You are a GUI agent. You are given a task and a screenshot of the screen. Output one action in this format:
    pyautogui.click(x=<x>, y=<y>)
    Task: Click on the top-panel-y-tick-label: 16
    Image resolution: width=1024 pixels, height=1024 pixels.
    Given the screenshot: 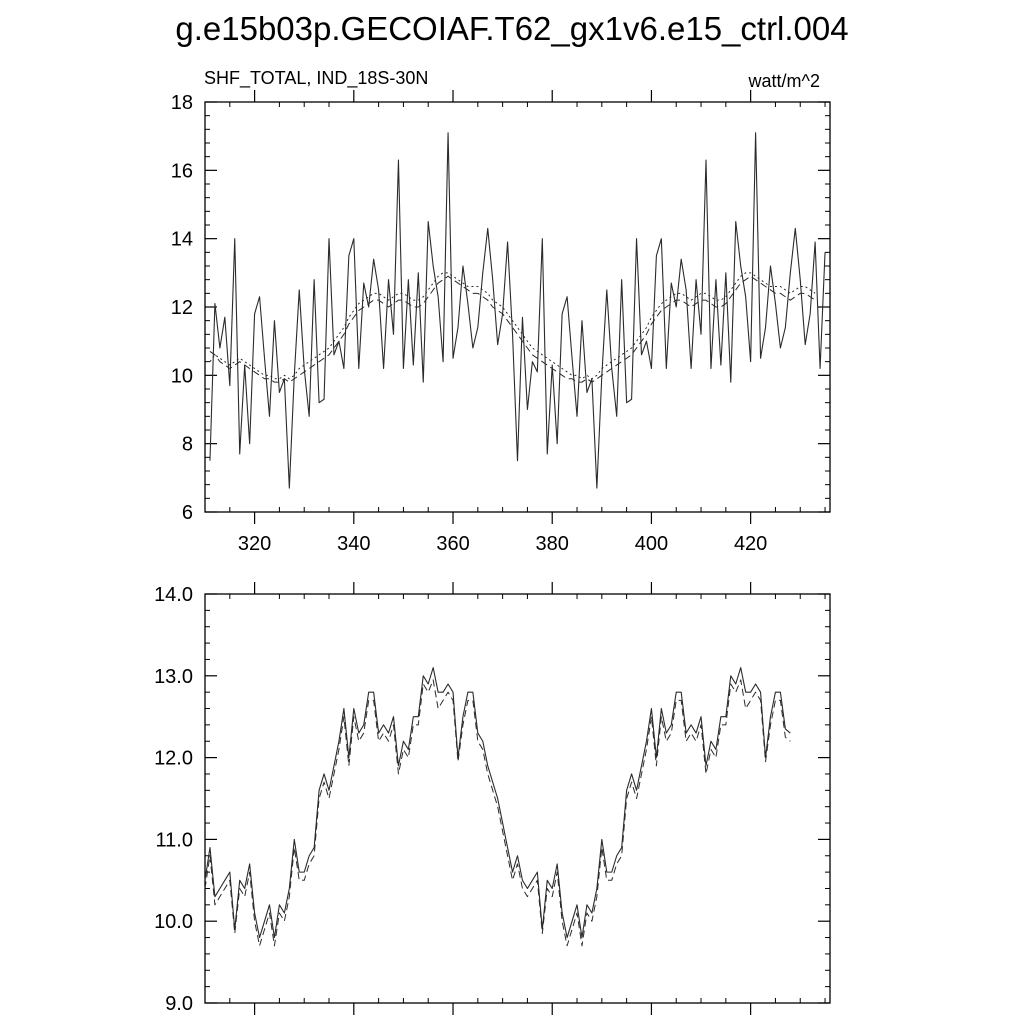 What is the action you would take?
    pyautogui.click(x=182, y=171)
    